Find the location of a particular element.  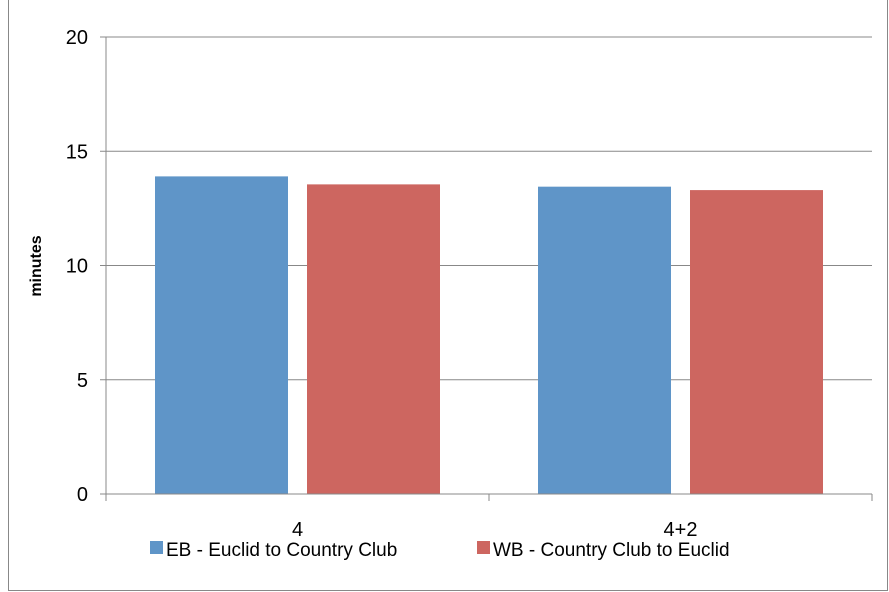

legend-item: EB - Euclid to Country Club is located at coordinates (273, 550).